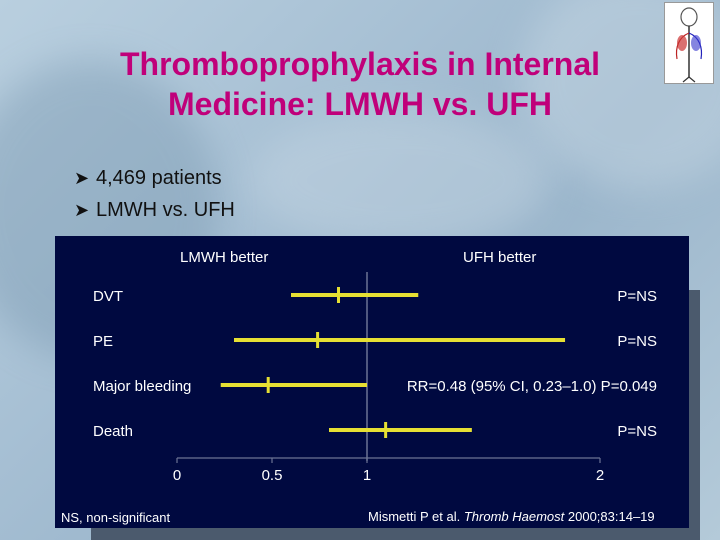 The width and height of the screenshot is (720, 540). What do you see at coordinates (224, 257) in the screenshot?
I see `left-direction-label: LMWH better` at bounding box center [224, 257].